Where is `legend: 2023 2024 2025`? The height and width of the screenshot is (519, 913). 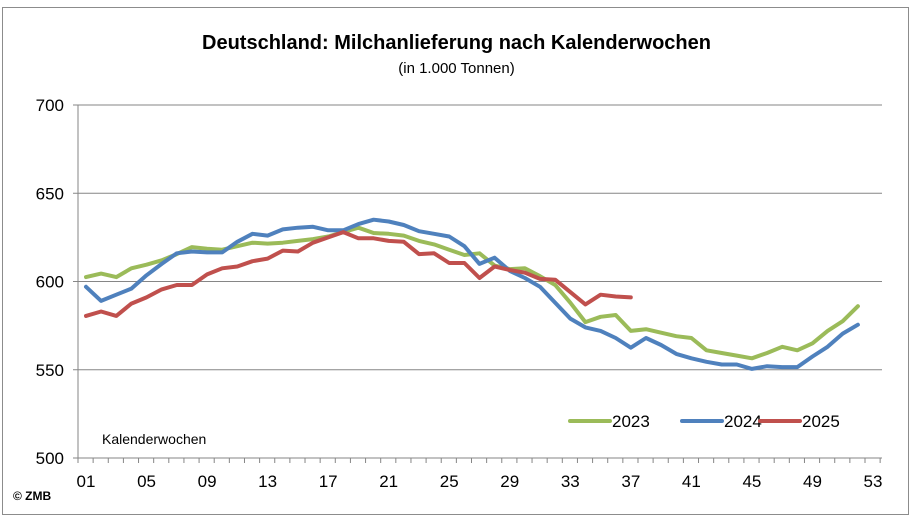 legend: 2023 2024 2025 is located at coordinates (704, 421).